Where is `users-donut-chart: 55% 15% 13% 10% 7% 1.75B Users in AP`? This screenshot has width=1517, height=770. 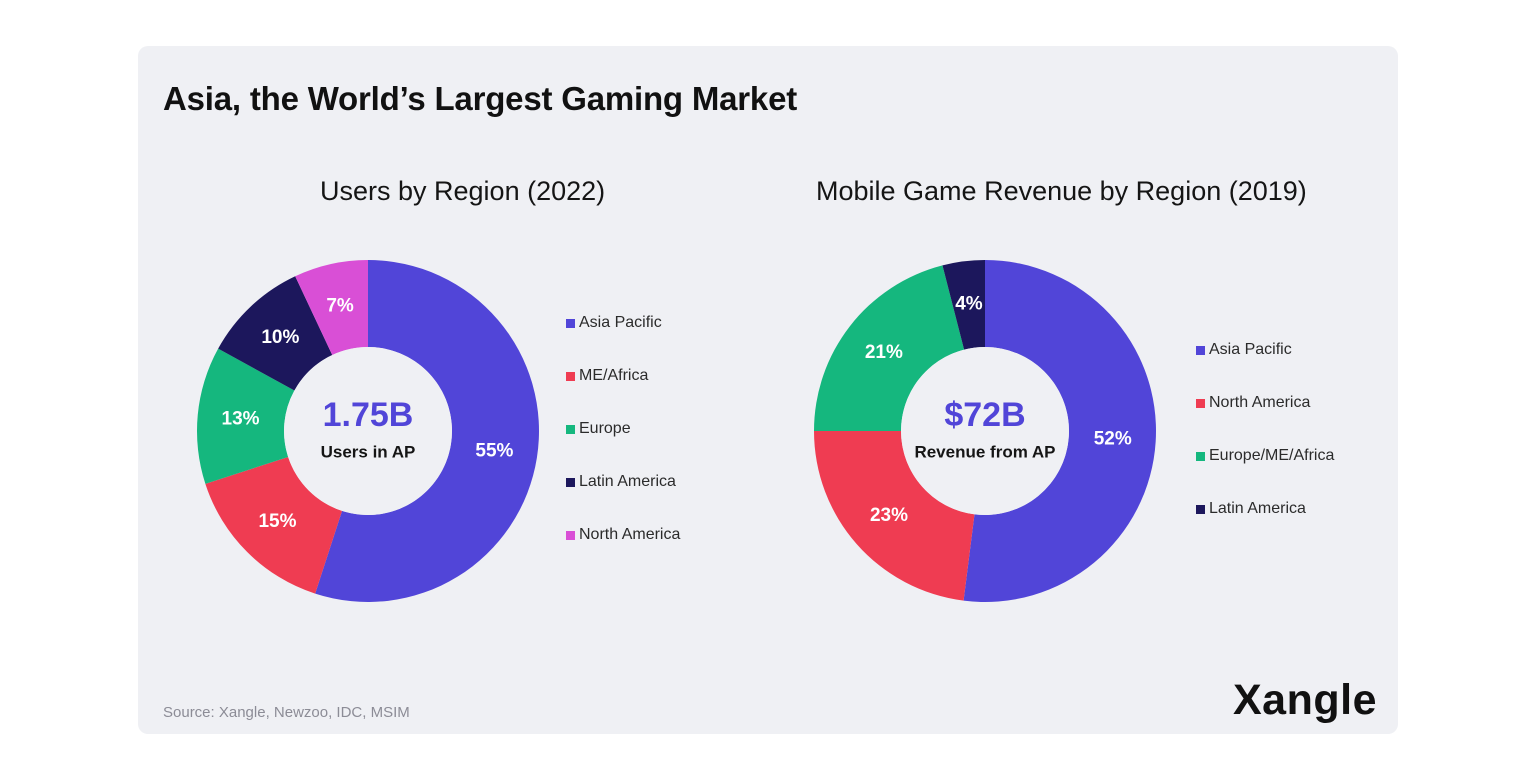
users-donut-chart: 55% 15% 13% 10% 7% 1.75B Users in AP is located at coordinates (368, 431).